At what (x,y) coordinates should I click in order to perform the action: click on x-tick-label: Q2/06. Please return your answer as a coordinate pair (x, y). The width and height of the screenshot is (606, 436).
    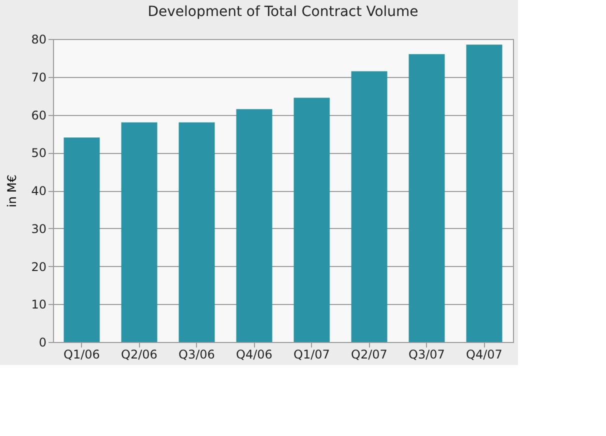
    Looking at the image, I should click on (139, 355).